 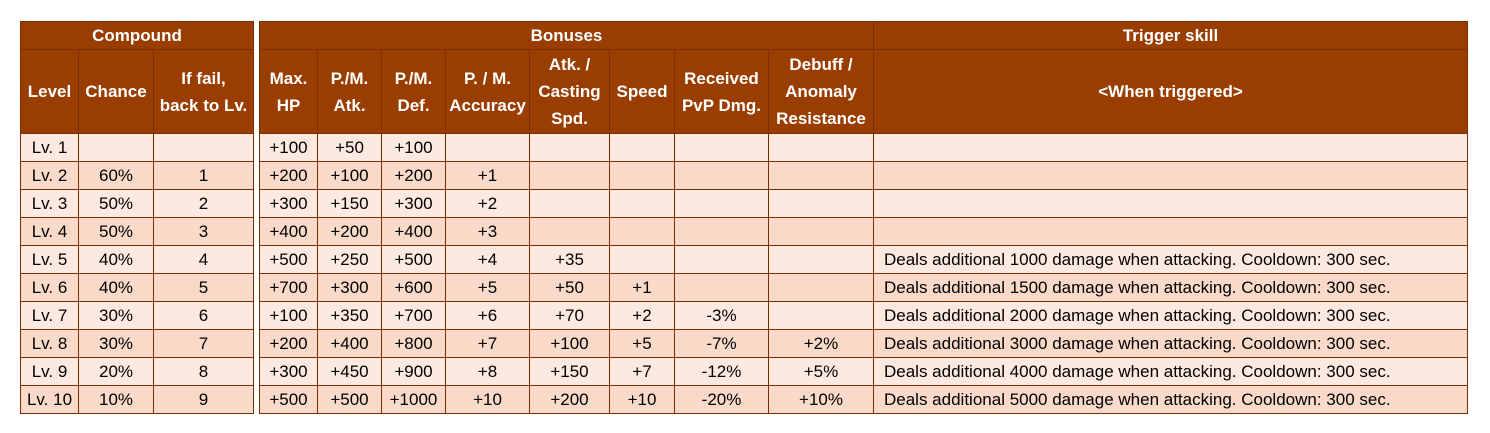 I want to click on chance-cell: 10%, so click(x=116, y=399).